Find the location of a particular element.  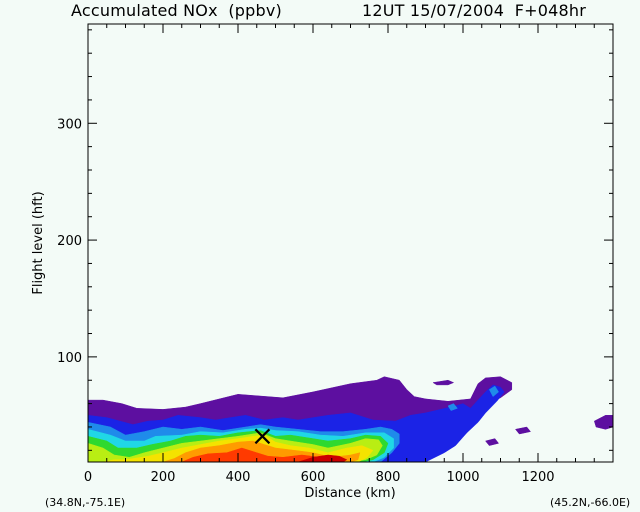

x-tick-label: 0 is located at coordinates (88, 477).